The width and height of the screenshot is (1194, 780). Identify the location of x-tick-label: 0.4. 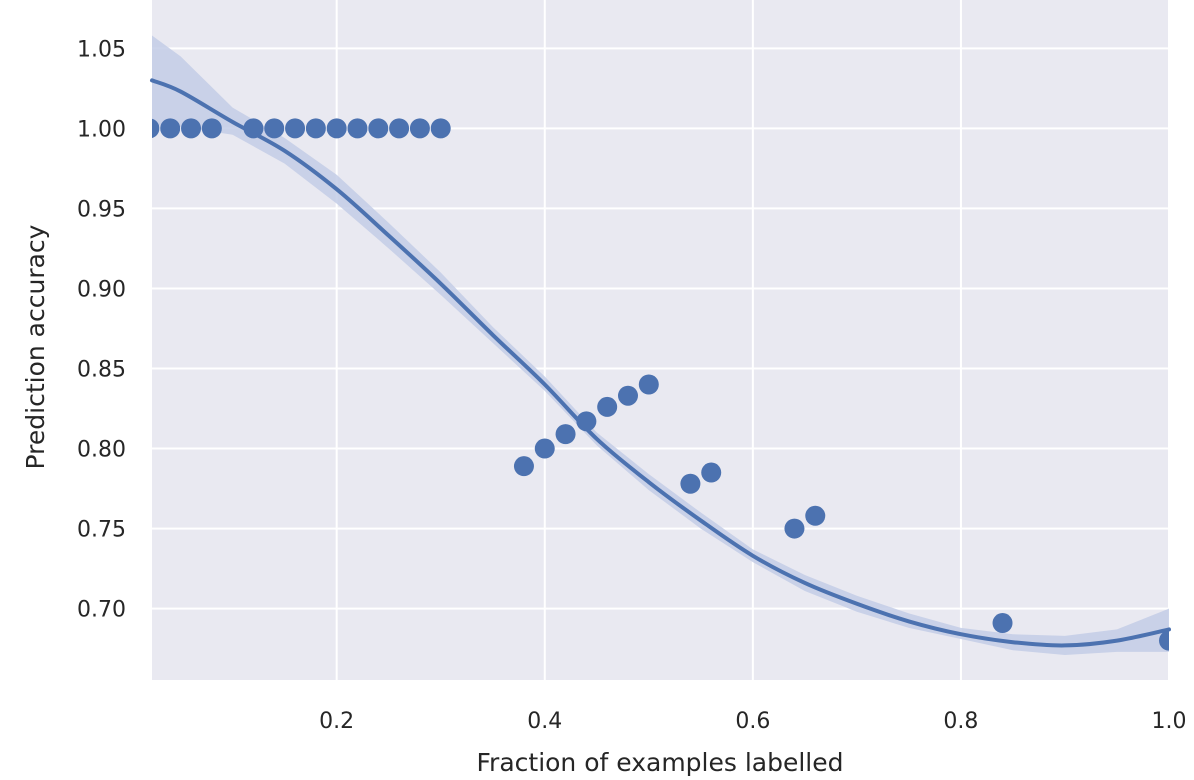
(544, 721).